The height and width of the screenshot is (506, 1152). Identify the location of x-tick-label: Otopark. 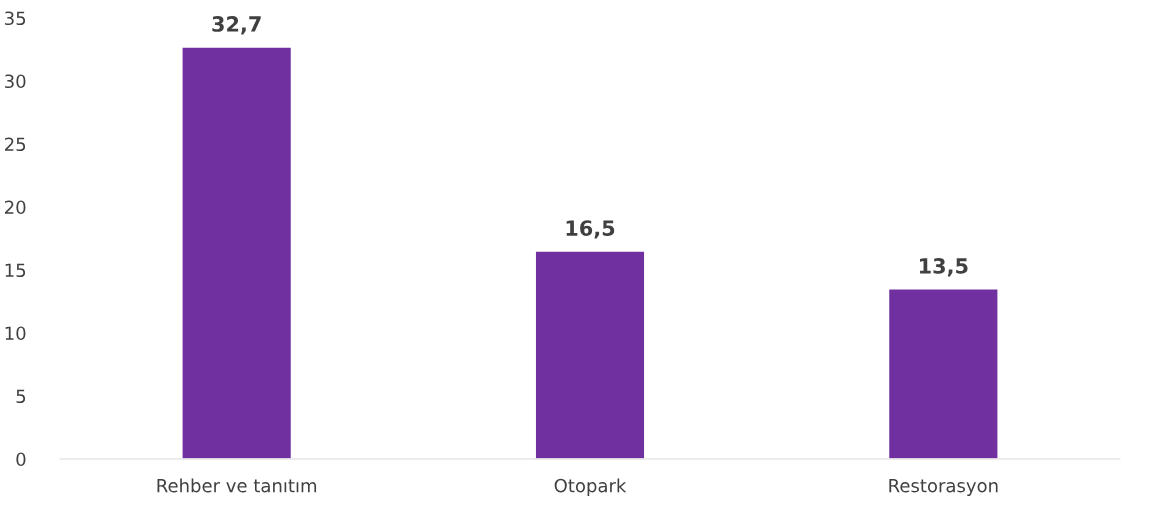
(590, 487).